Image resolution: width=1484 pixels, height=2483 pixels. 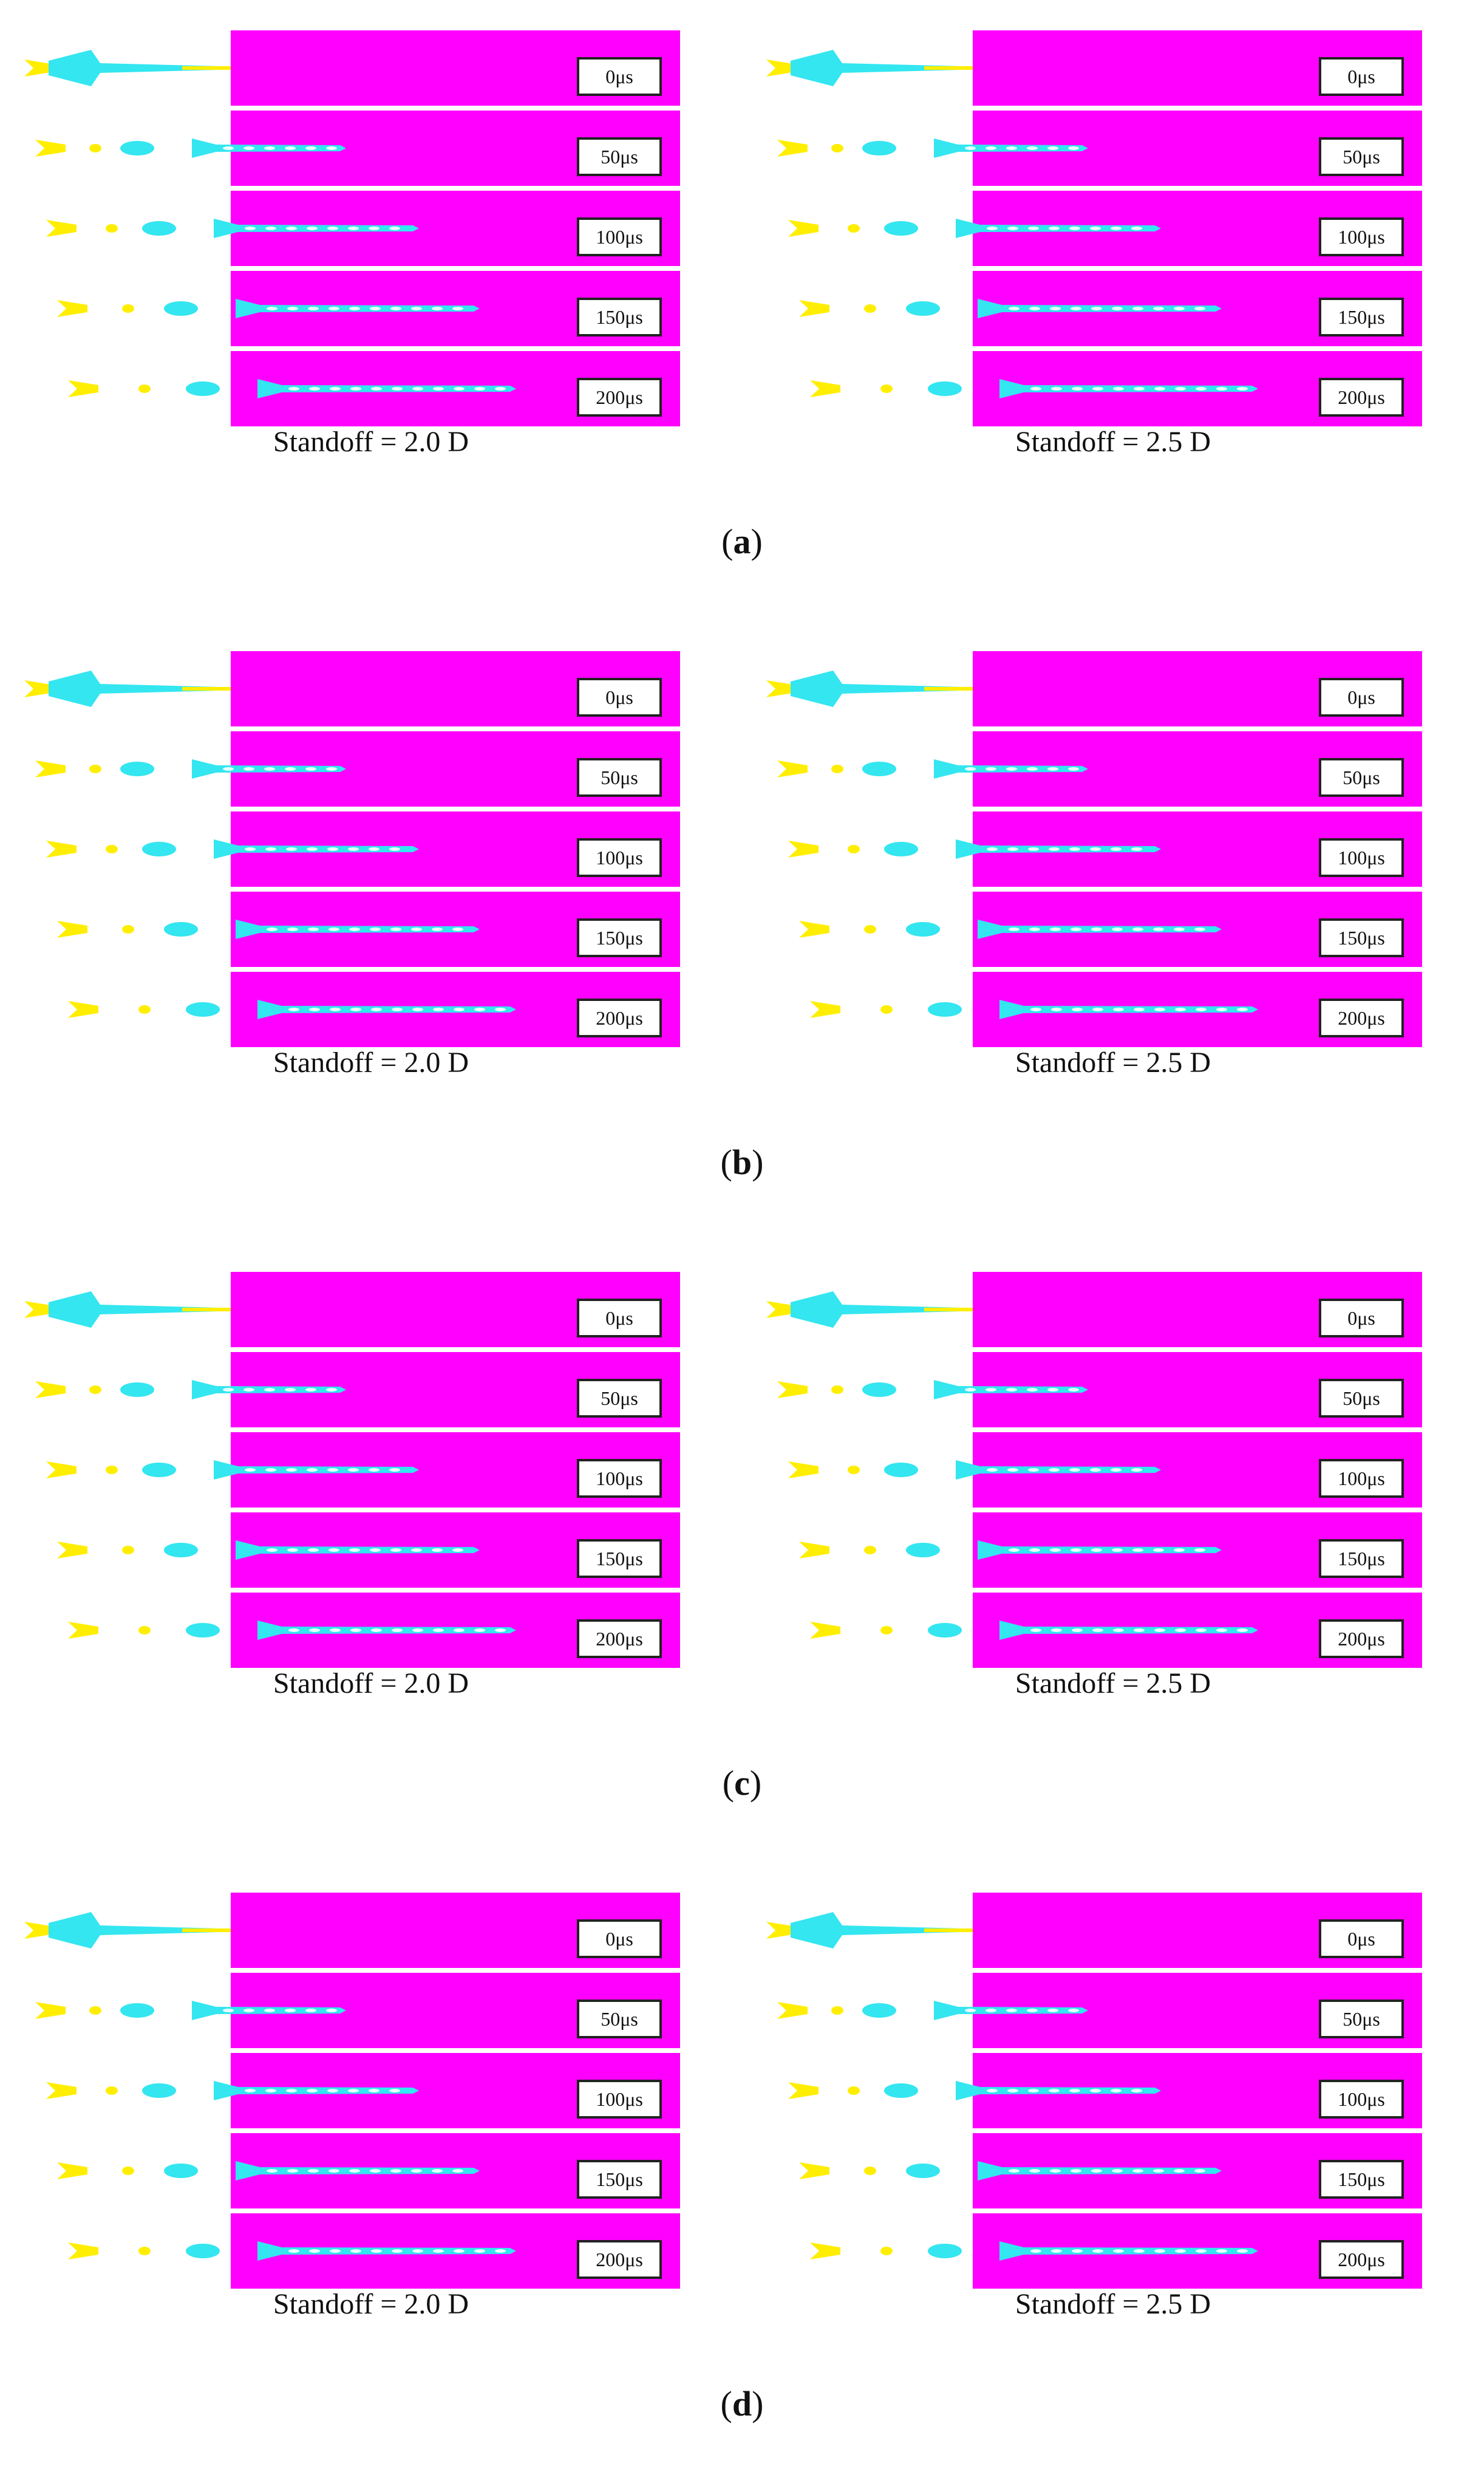 What do you see at coordinates (742, 2403) in the screenshot?
I see `panel-label: (d)` at bounding box center [742, 2403].